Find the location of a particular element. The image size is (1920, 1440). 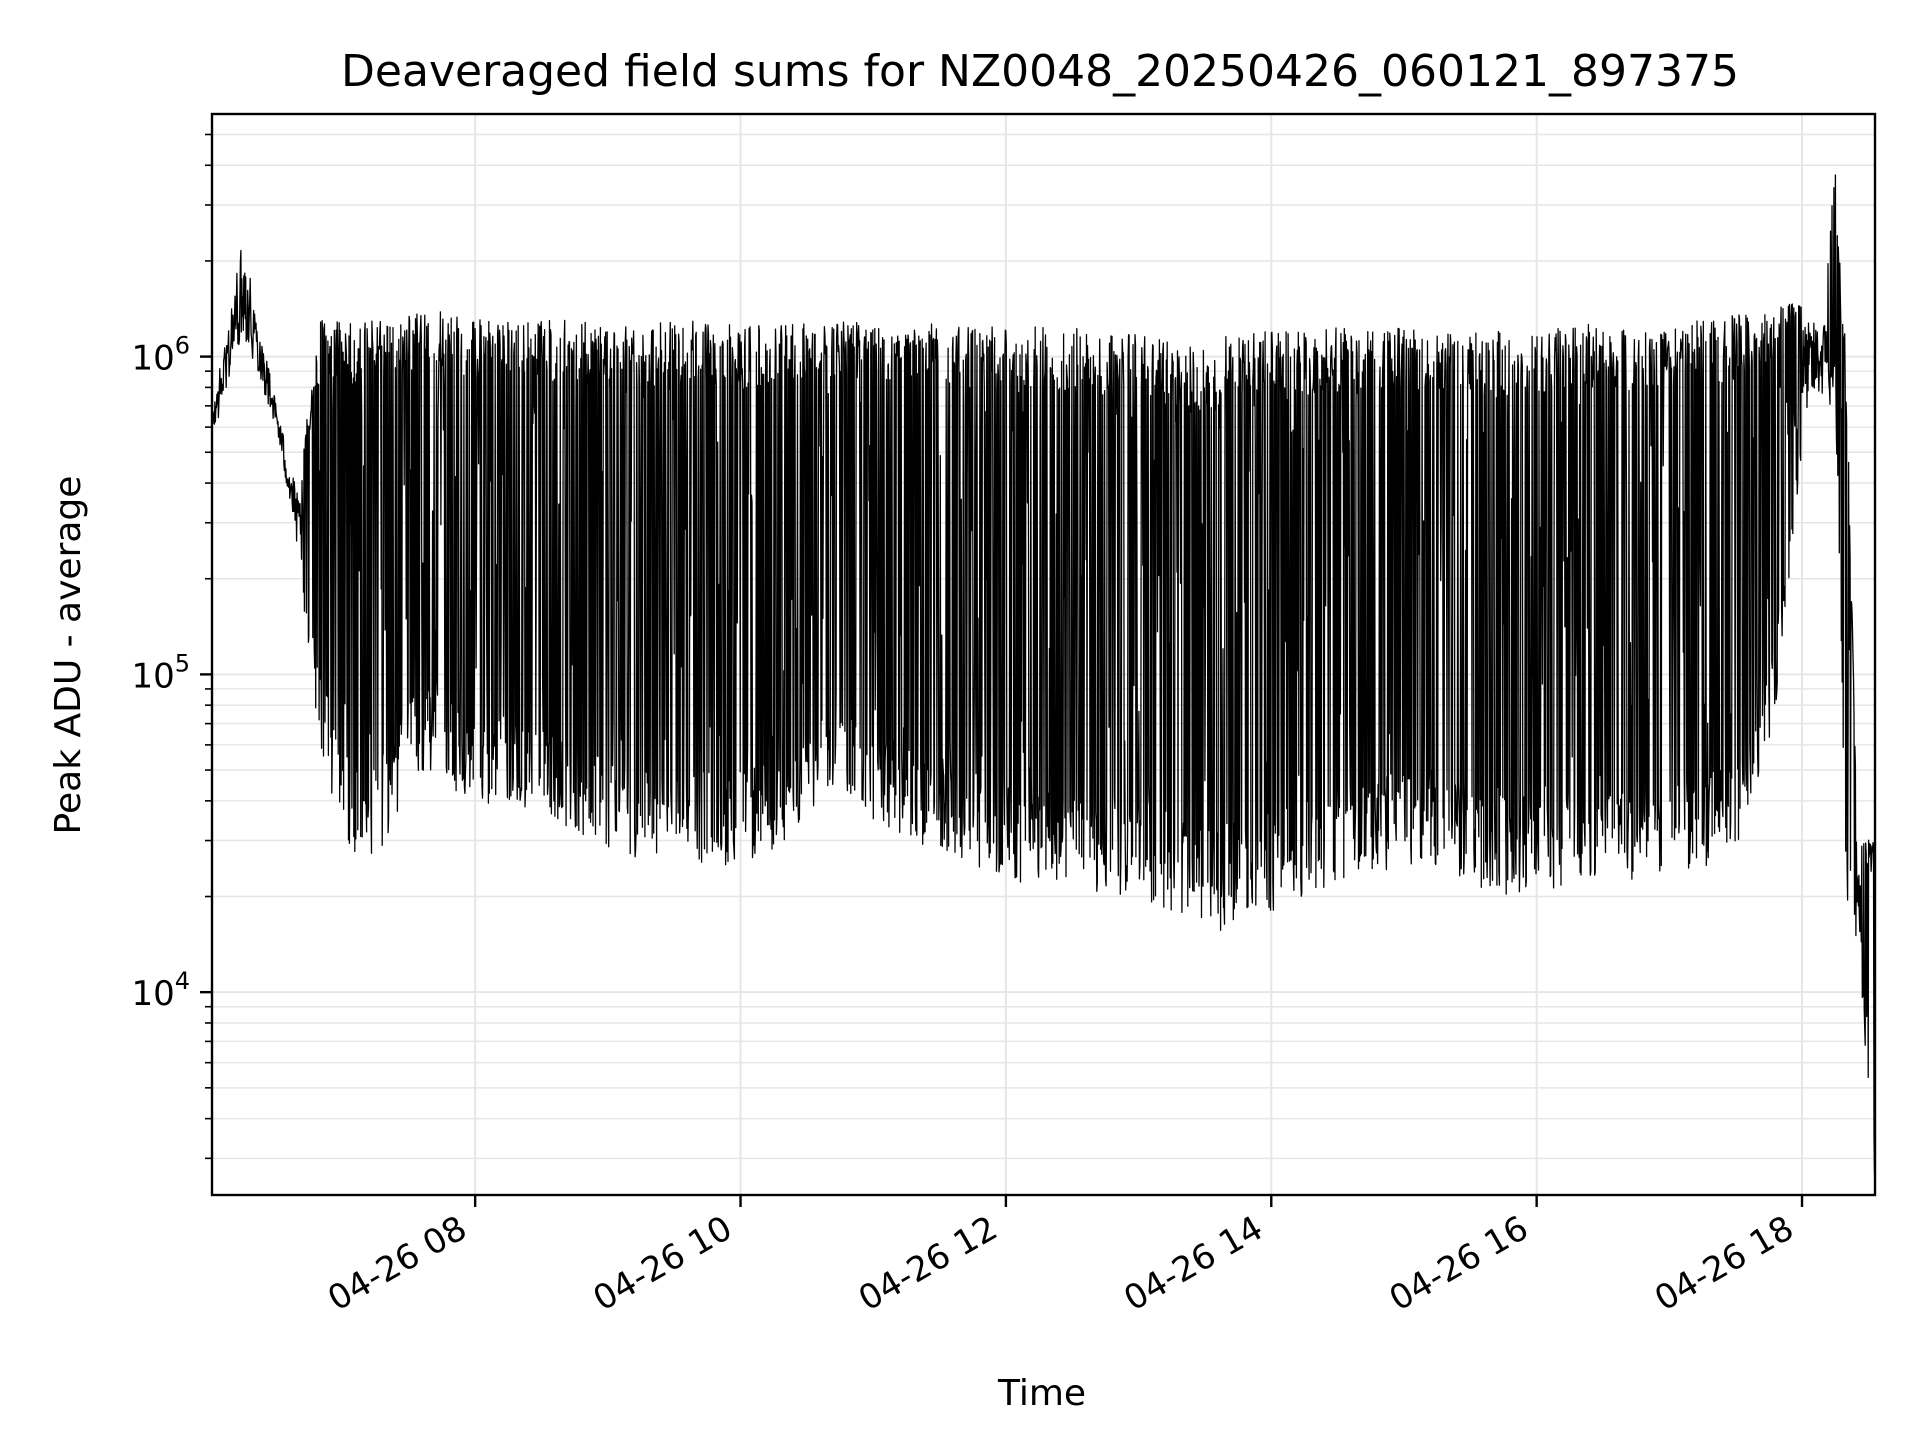

y-tick-label: 10⁴ is located at coordinates (160, 990).